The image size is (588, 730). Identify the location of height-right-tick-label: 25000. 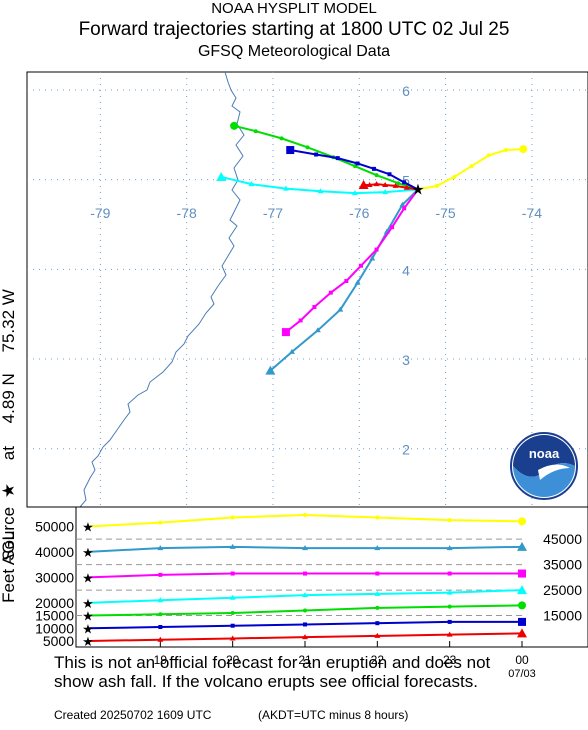
(562, 590).